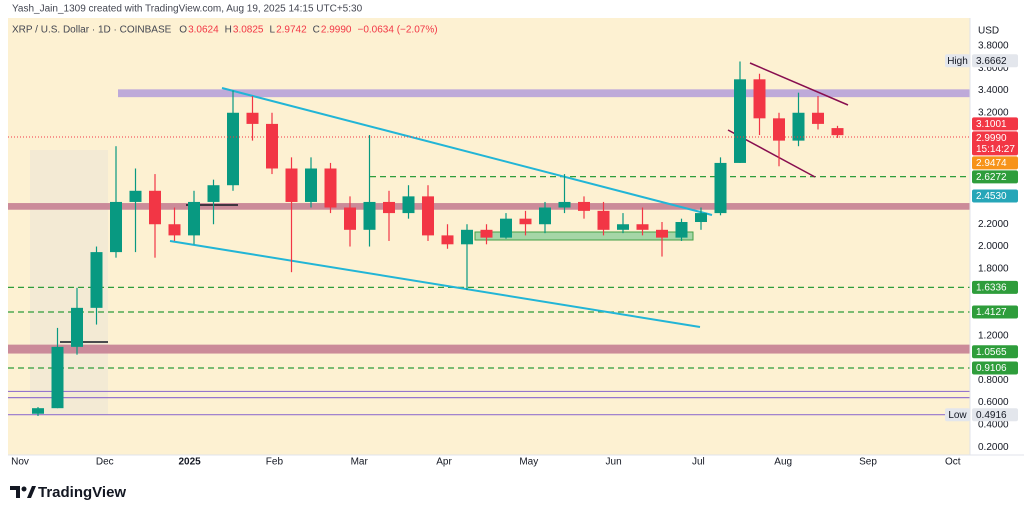 The image size is (1024, 513). Describe the element at coordinates (993, 425) in the screenshot. I see `y-tick-label: 0.4000` at that location.